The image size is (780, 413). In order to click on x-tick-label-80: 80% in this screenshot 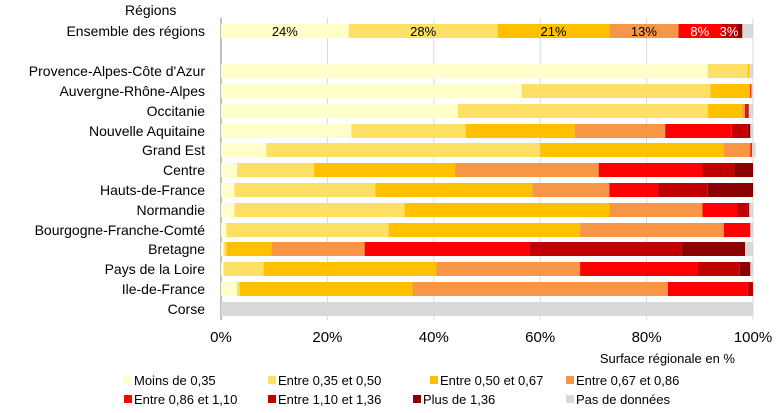, I will do `click(647, 337)`.